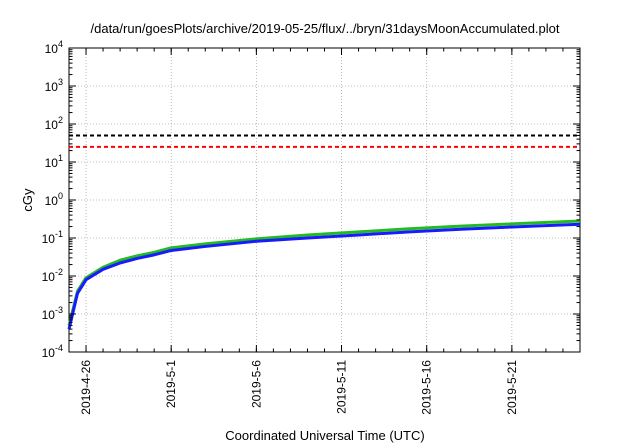  Describe the element at coordinates (171, 384) in the screenshot. I see `x-tick-label: 2019-5-1` at that location.